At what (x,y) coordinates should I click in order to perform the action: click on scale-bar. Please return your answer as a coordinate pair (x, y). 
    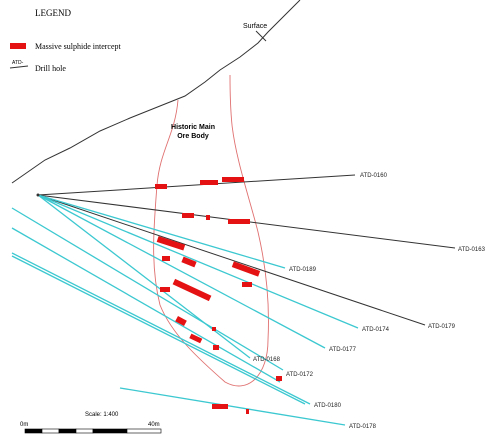
    Looking at the image, I should click on (93, 431).